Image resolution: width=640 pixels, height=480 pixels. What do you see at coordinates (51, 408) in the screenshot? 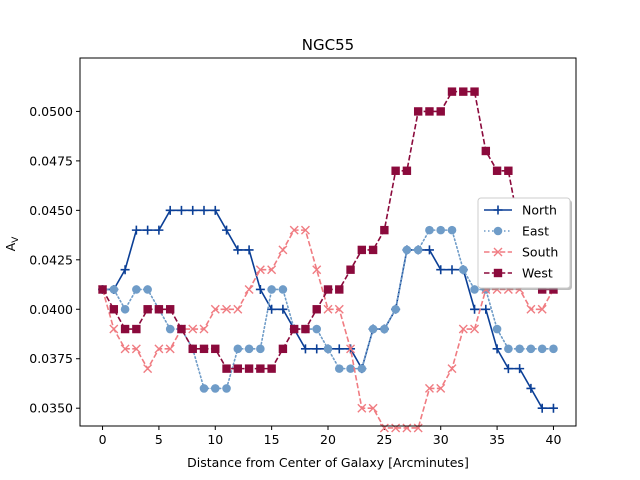
I see `y-tick-label: 0.0350` at bounding box center [51, 408].